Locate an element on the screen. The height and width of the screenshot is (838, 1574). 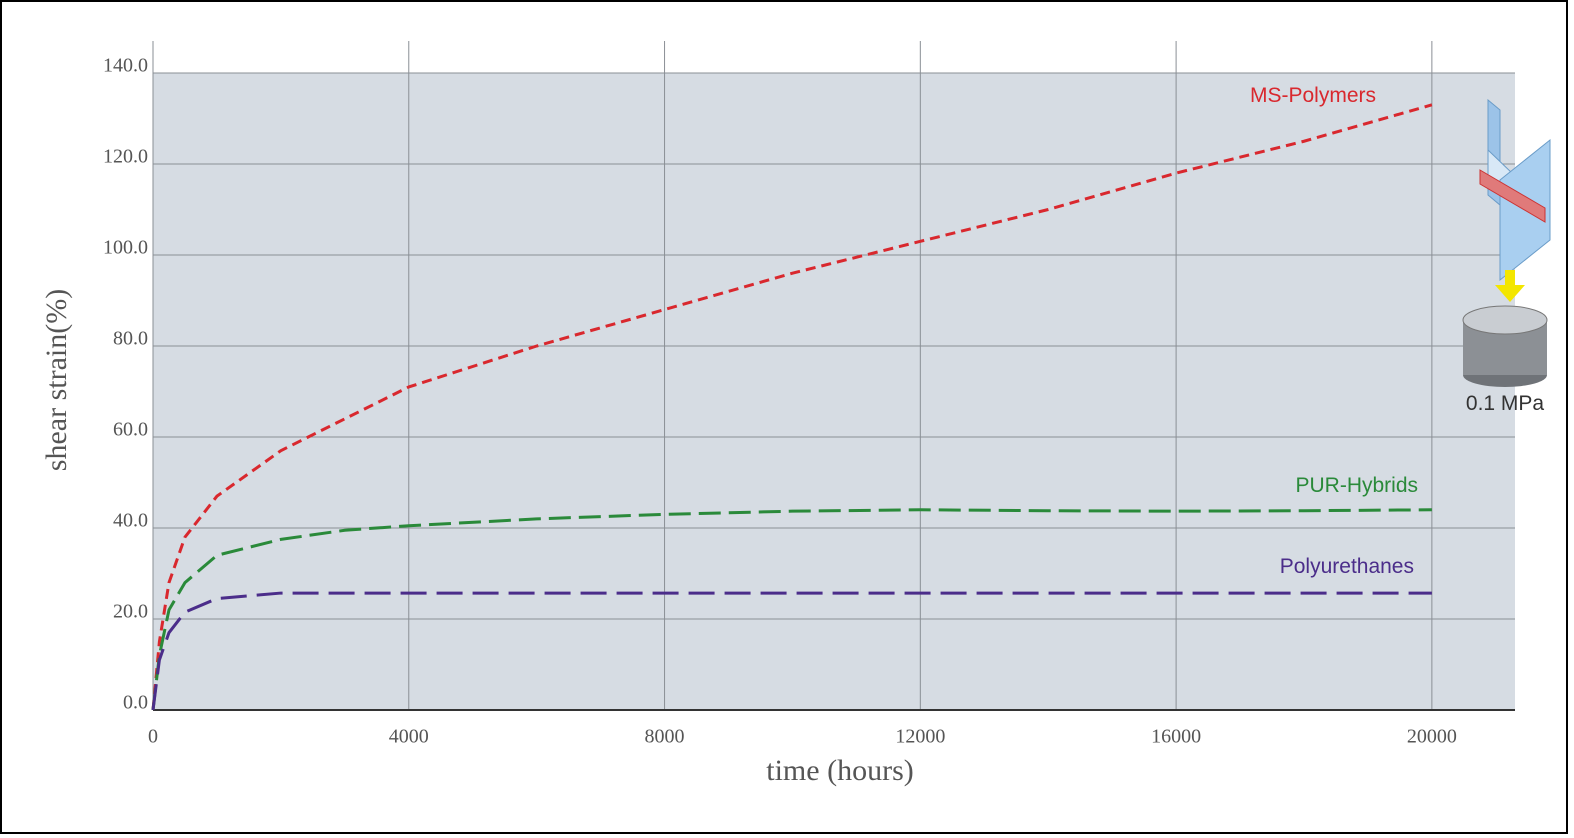
series-label: Polyurethanes is located at coordinates (1347, 566).